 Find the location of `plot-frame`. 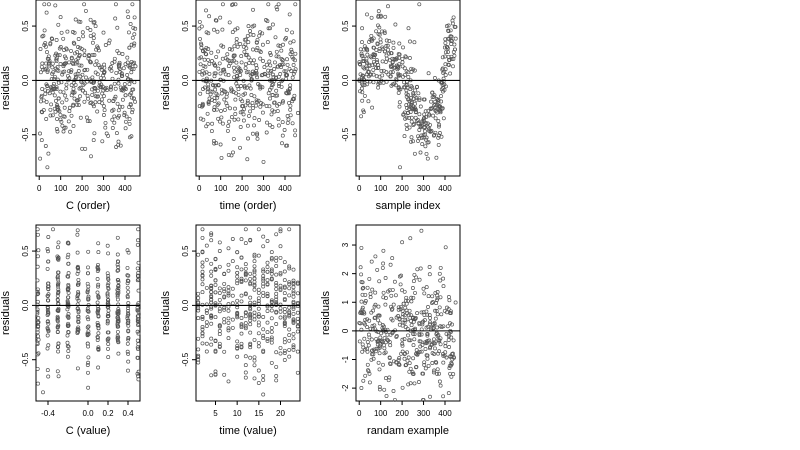

plot-frame is located at coordinates (88, 88).